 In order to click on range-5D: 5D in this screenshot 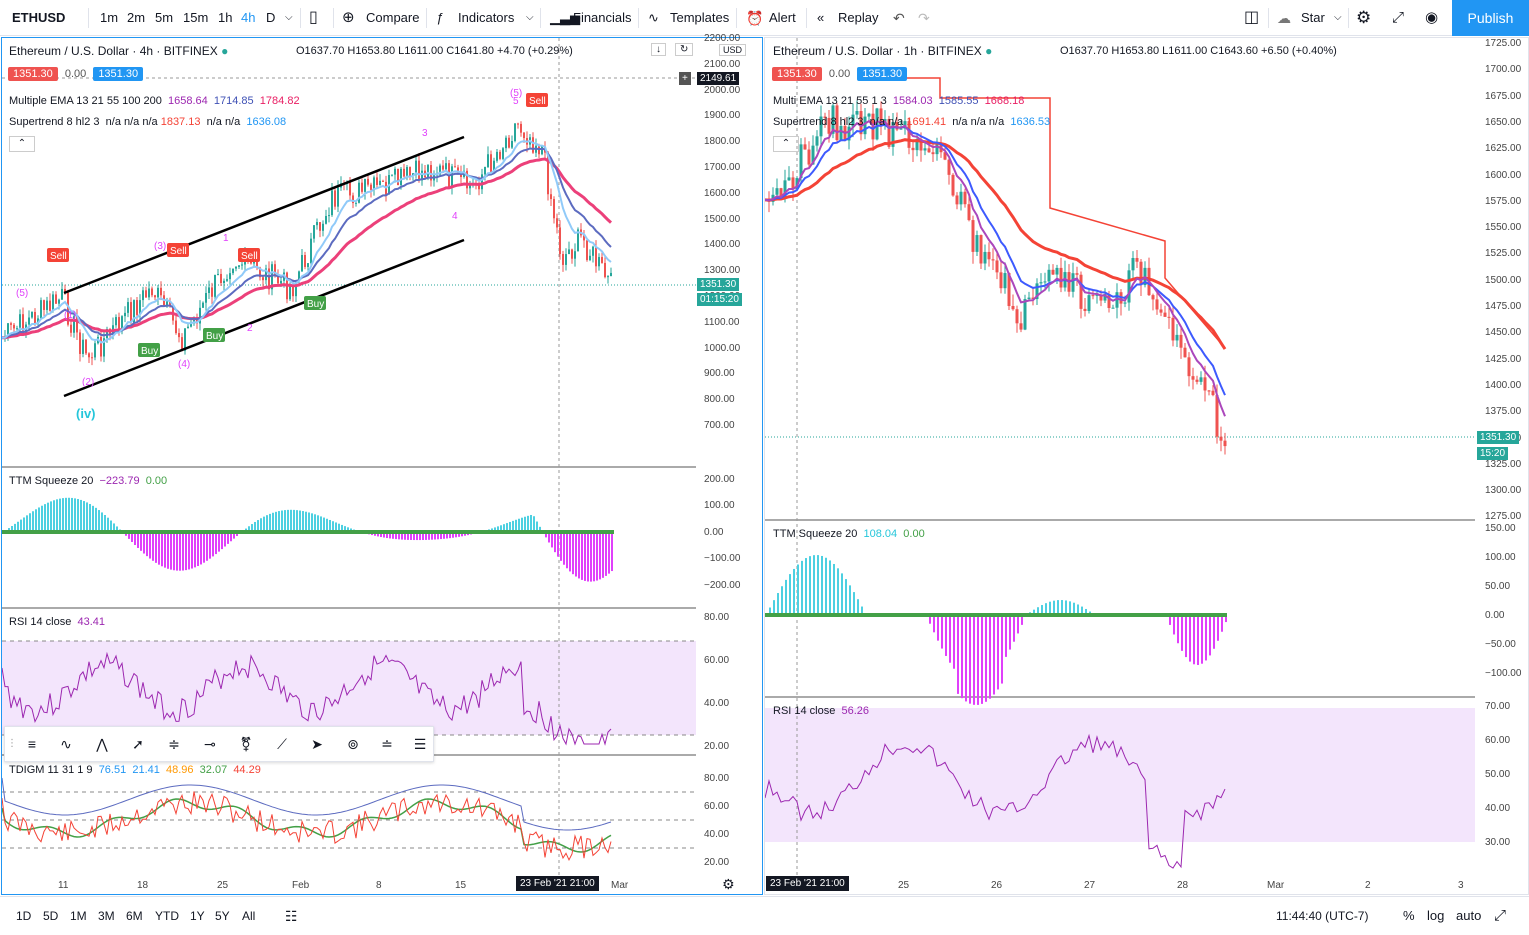, I will do `click(50, 916)`.